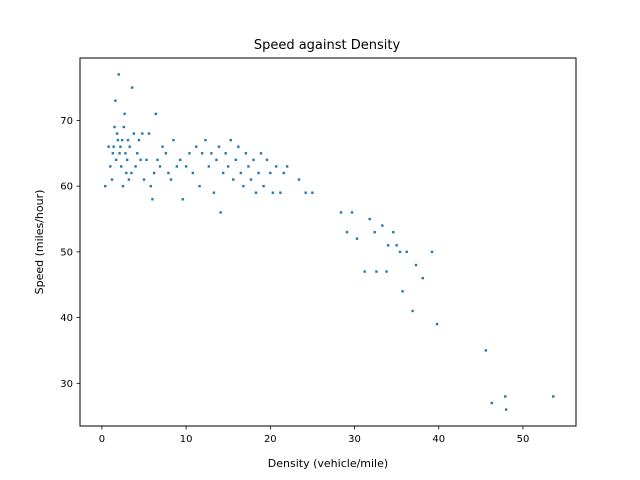  What do you see at coordinates (523, 439) in the screenshot?
I see `x-tick-label: 50` at bounding box center [523, 439].